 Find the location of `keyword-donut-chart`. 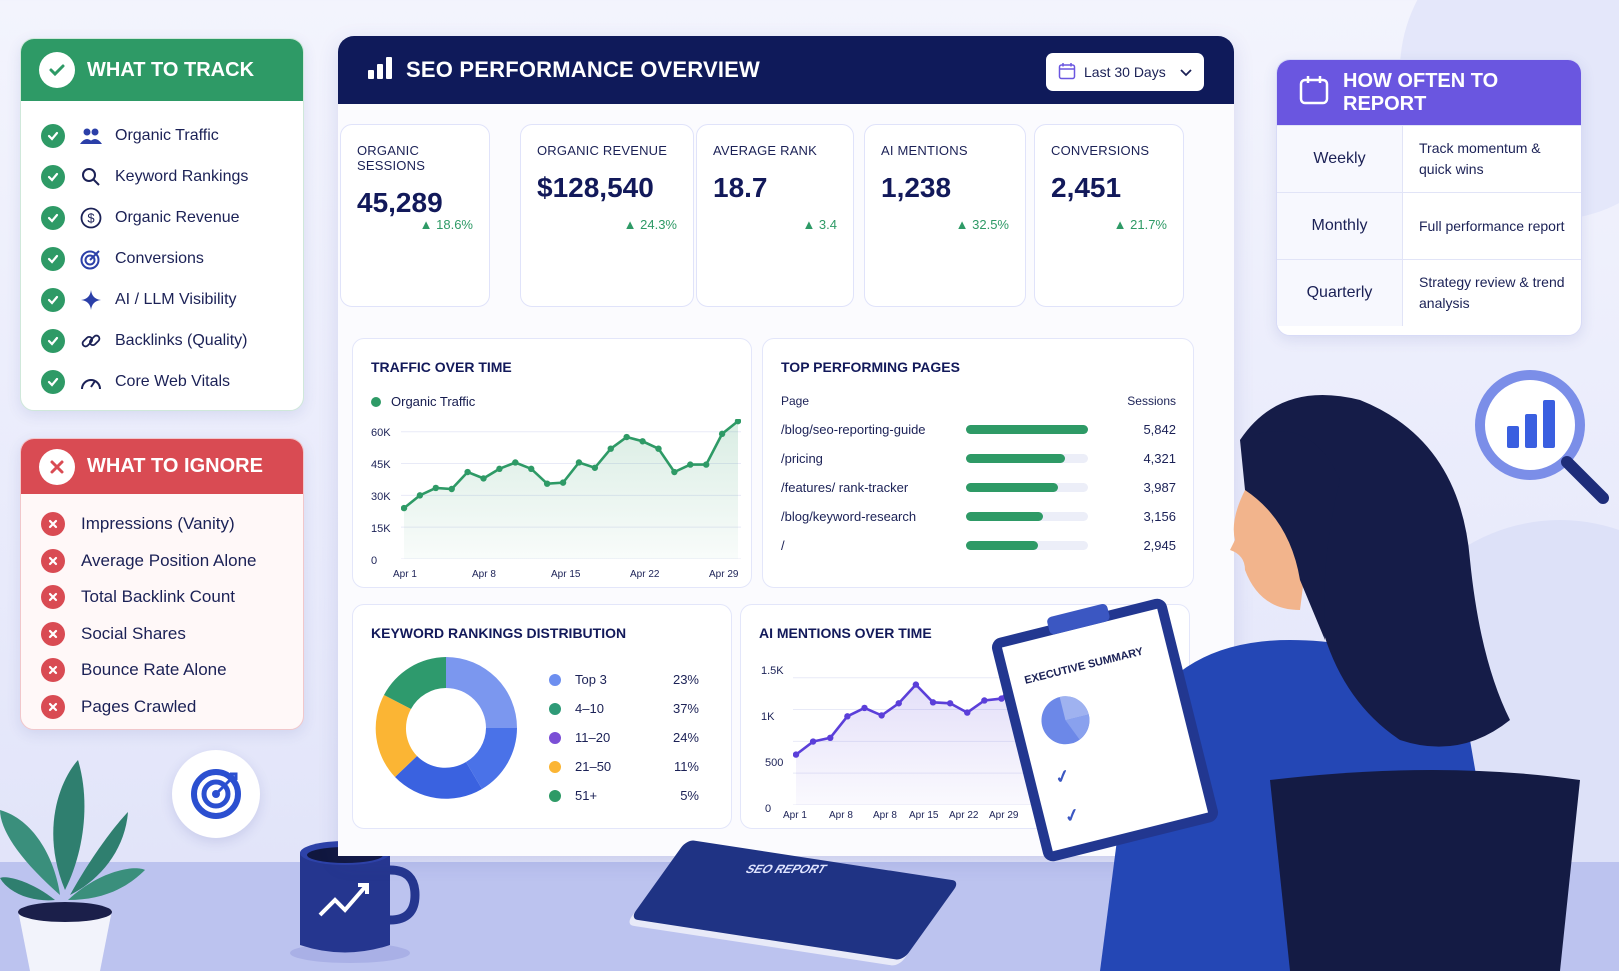

keyword-donut-chart is located at coordinates (446, 728).